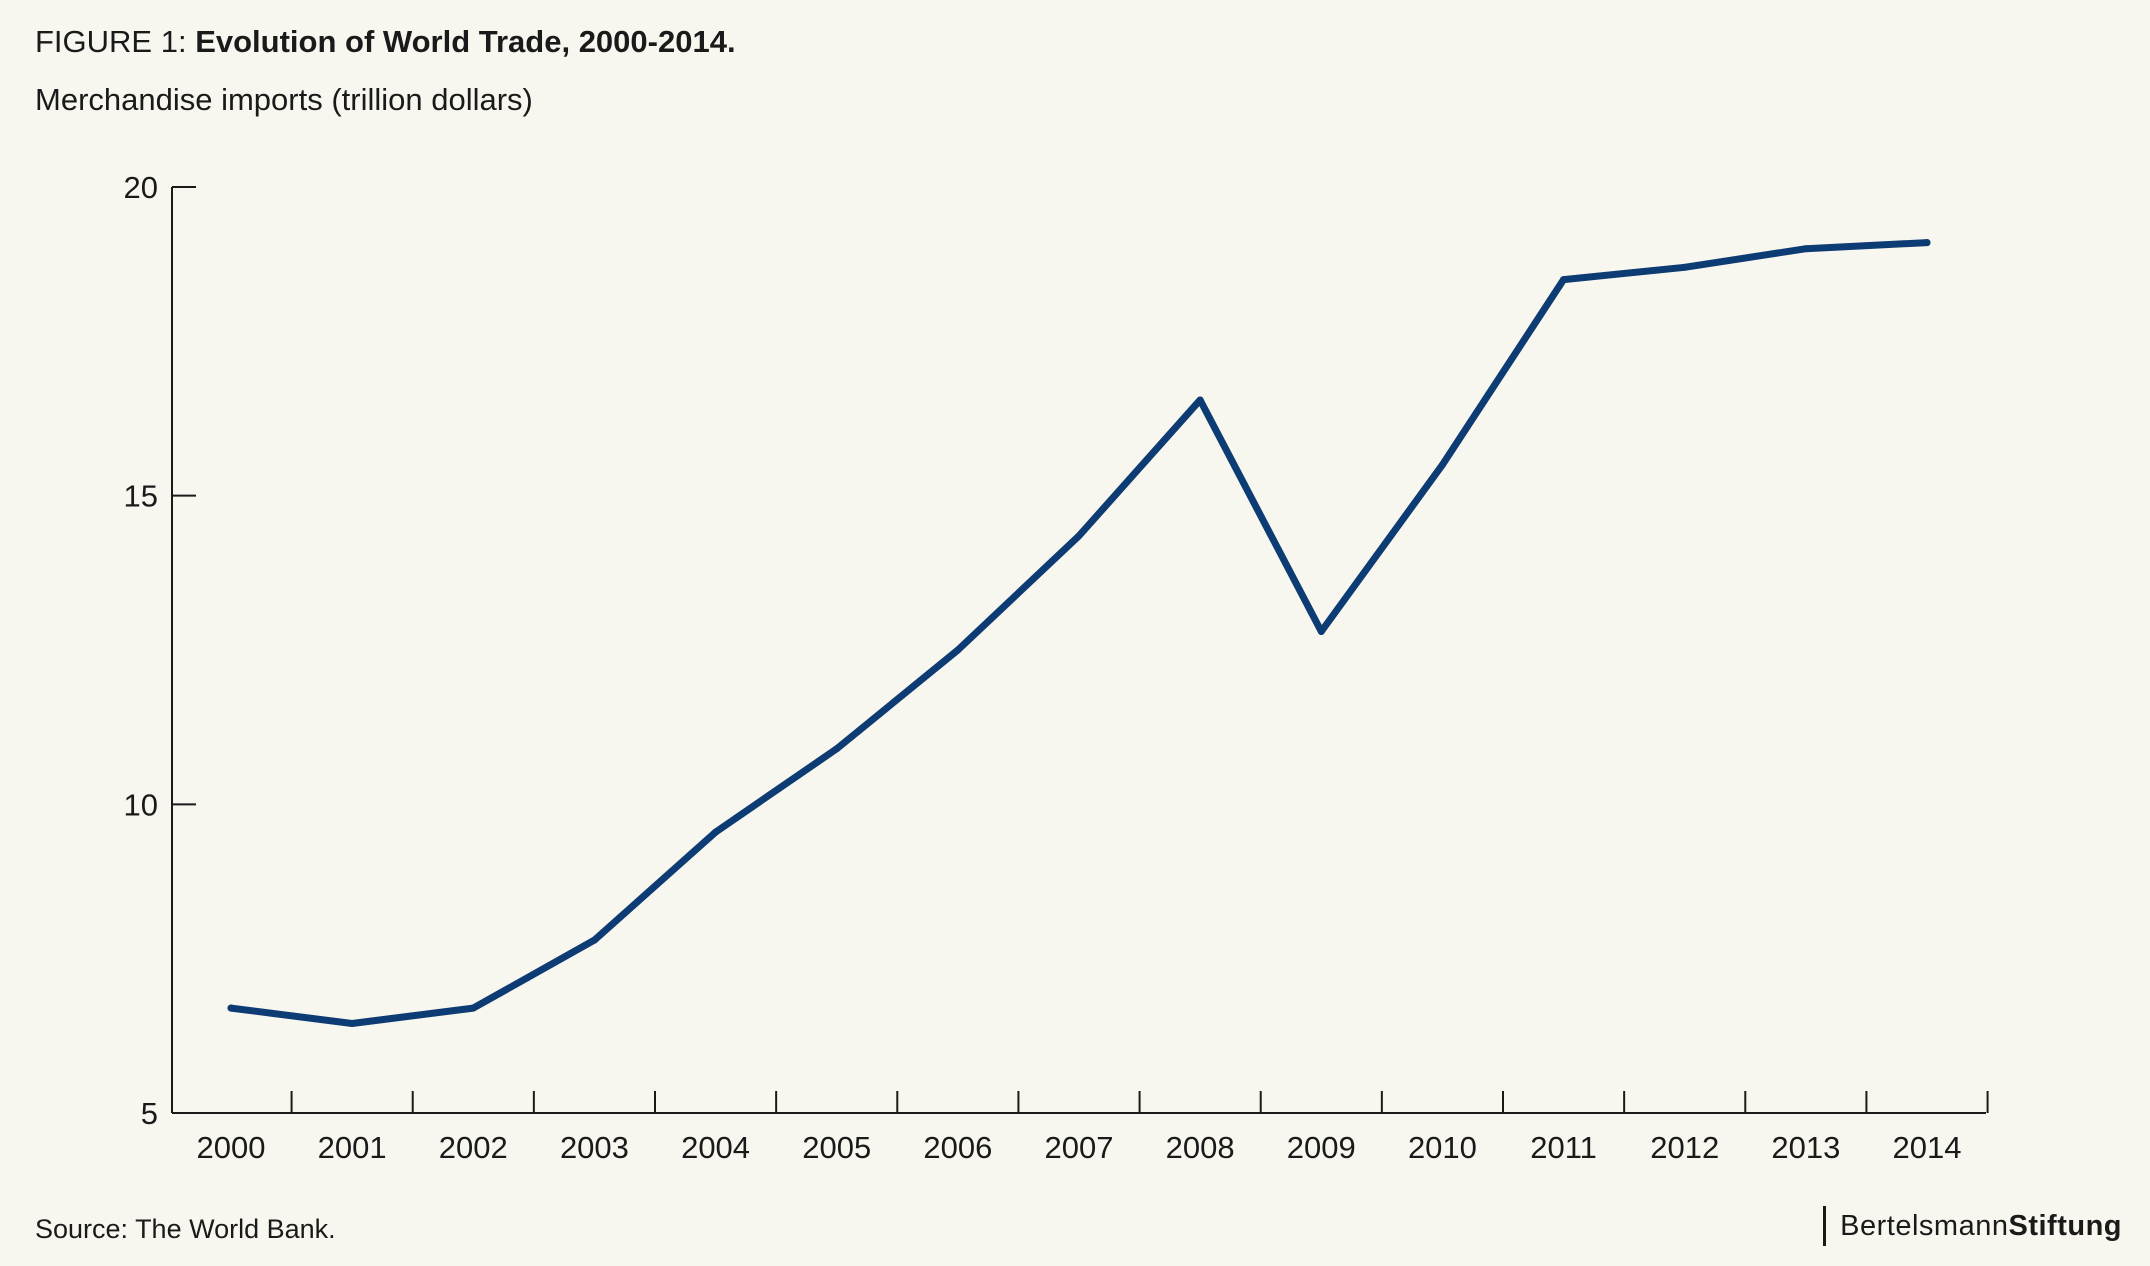 This screenshot has width=2150, height=1266. Describe the element at coordinates (141, 496) in the screenshot. I see `y-tick-label: 15` at that location.